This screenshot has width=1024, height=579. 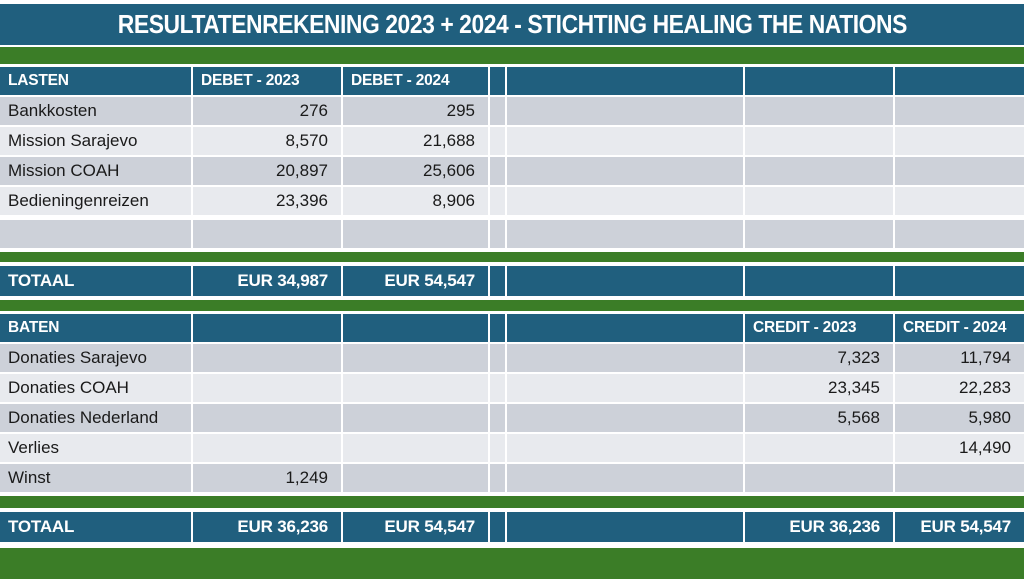 What do you see at coordinates (959, 478) in the screenshot?
I see `credit-2024-value` at bounding box center [959, 478].